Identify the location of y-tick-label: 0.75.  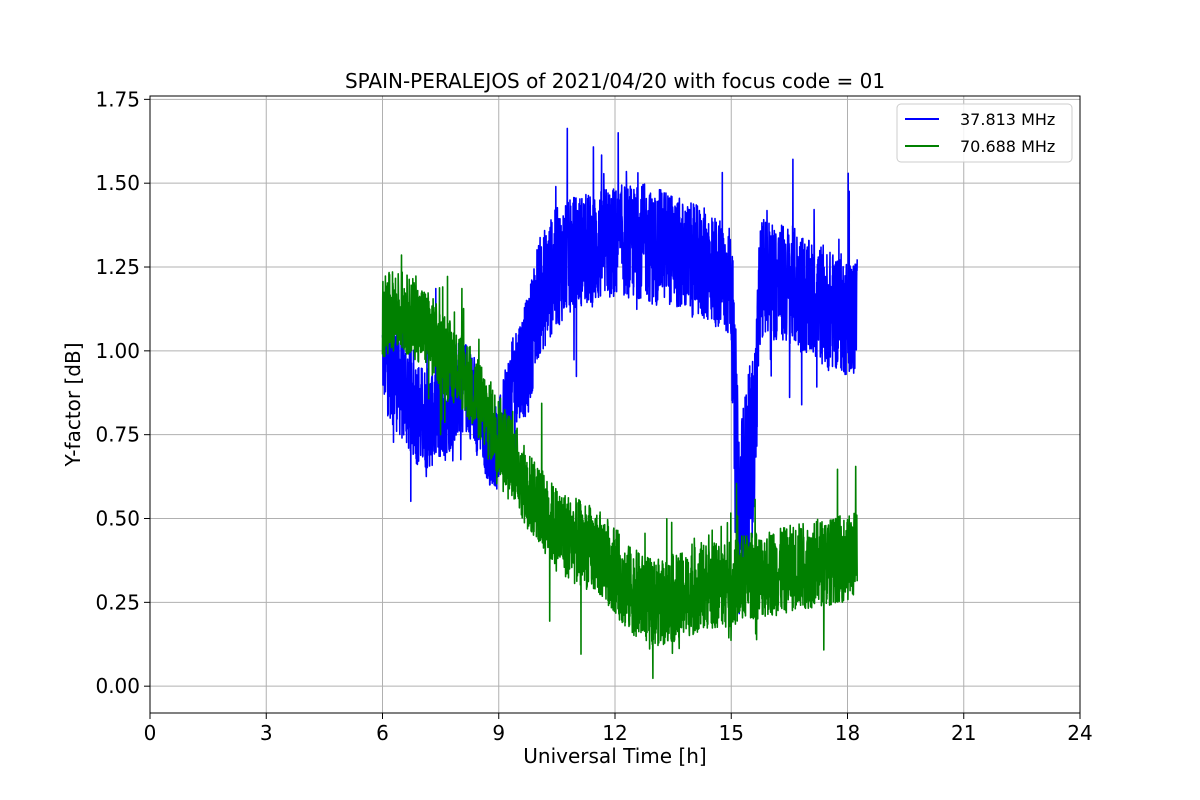
(117, 435).